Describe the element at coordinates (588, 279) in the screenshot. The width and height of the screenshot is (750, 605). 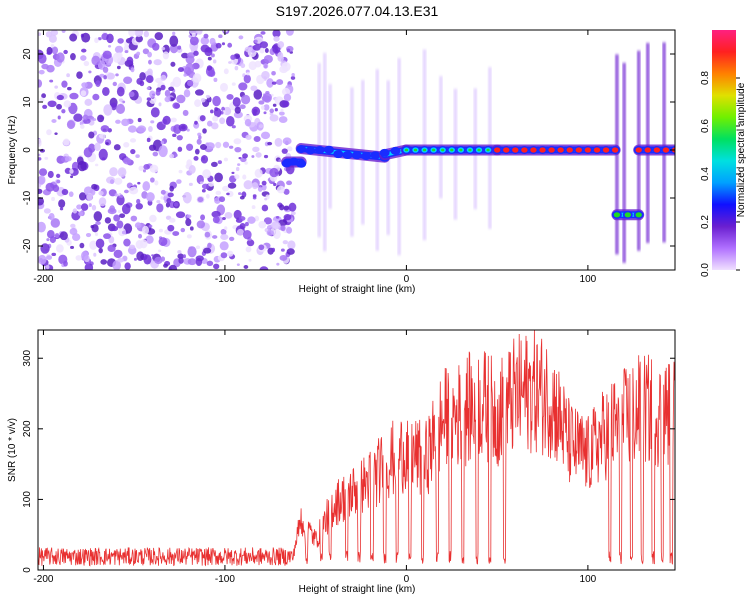
I see `spectrogram-x-tick-label: 100` at that location.